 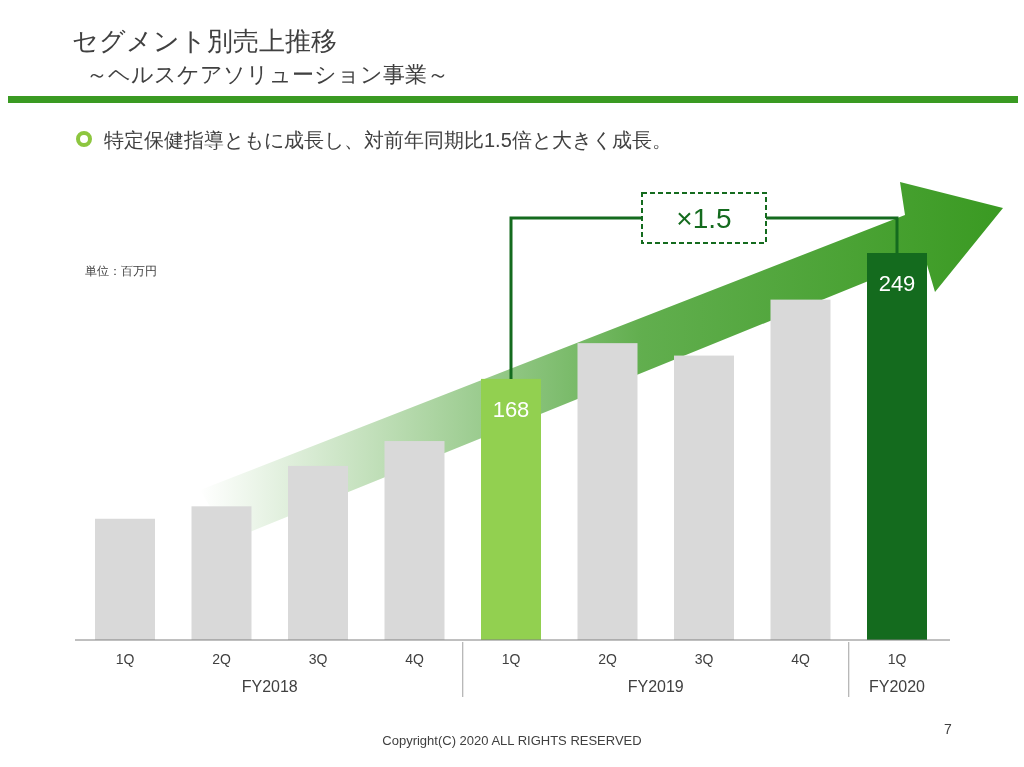 I want to click on text: Copyright(C) 2020 ALL RIGHTS RESERVED, so click(x=512, y=740).